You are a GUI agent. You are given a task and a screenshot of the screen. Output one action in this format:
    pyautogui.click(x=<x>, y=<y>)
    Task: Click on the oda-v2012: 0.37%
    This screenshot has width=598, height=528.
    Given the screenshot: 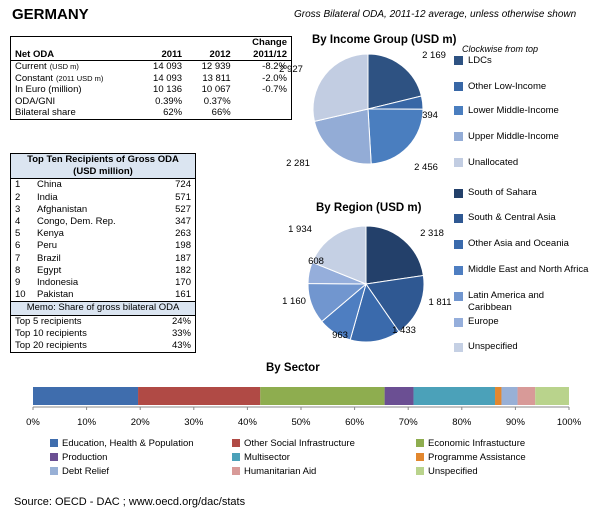 What is the action you would take?
    pyautogui.click(x=217, y=101)
    